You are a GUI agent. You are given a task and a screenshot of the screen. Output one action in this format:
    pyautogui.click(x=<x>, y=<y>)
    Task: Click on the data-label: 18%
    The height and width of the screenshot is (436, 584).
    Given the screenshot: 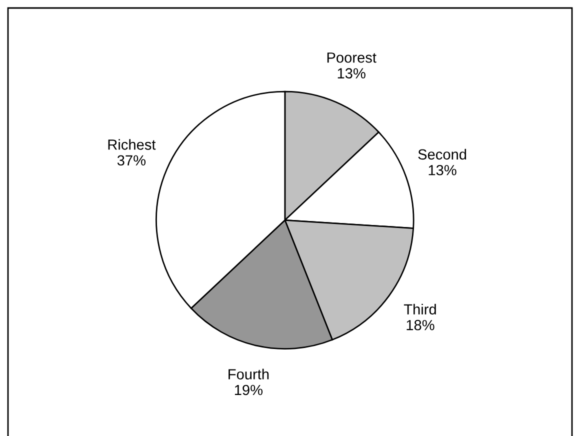 What is the action you would take?
    pyautogui.click(x=420, y=325)
    